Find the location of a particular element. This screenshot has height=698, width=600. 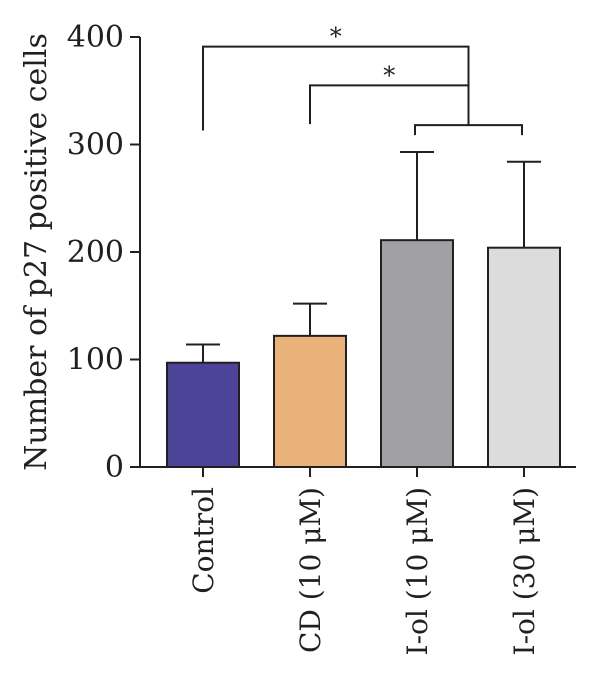

x-category-label: Control is located at coordinates (203, 540).